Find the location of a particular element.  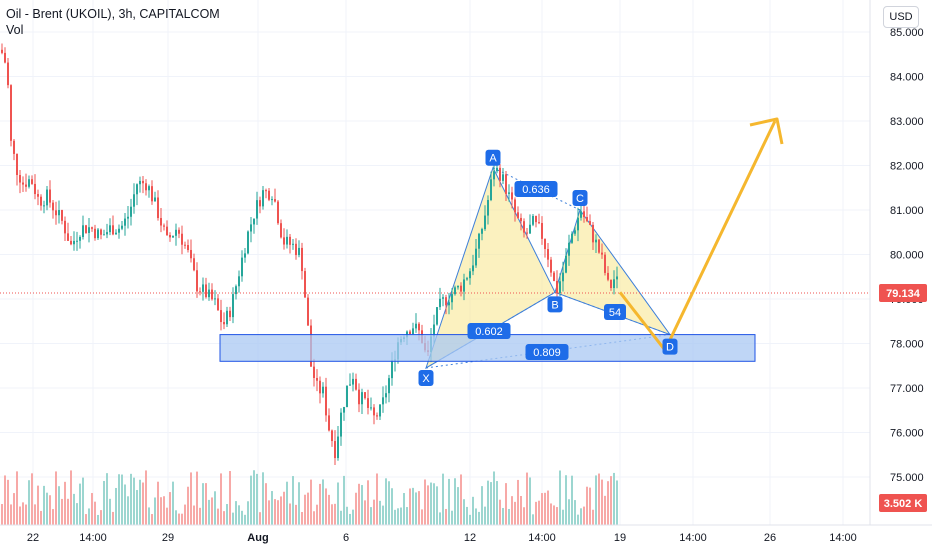

volume-tag: 3.502 K is located at coordinates (903, 504).